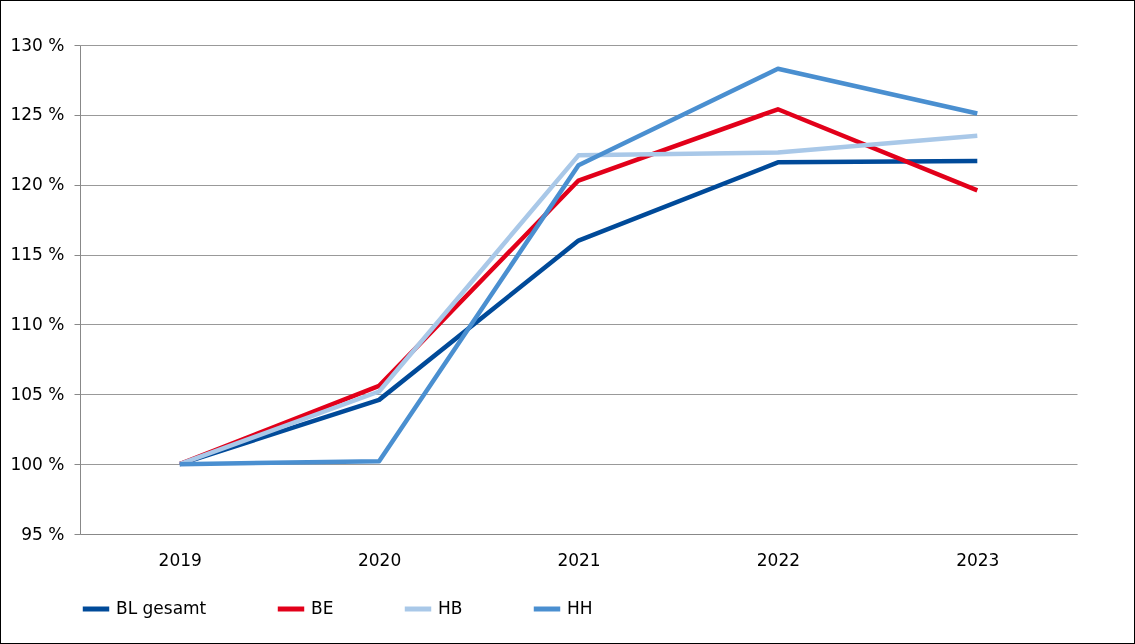  Describe the element at coordinates (180, 559) in the screenshot. I see `x-tick-label: 2019` at that location.